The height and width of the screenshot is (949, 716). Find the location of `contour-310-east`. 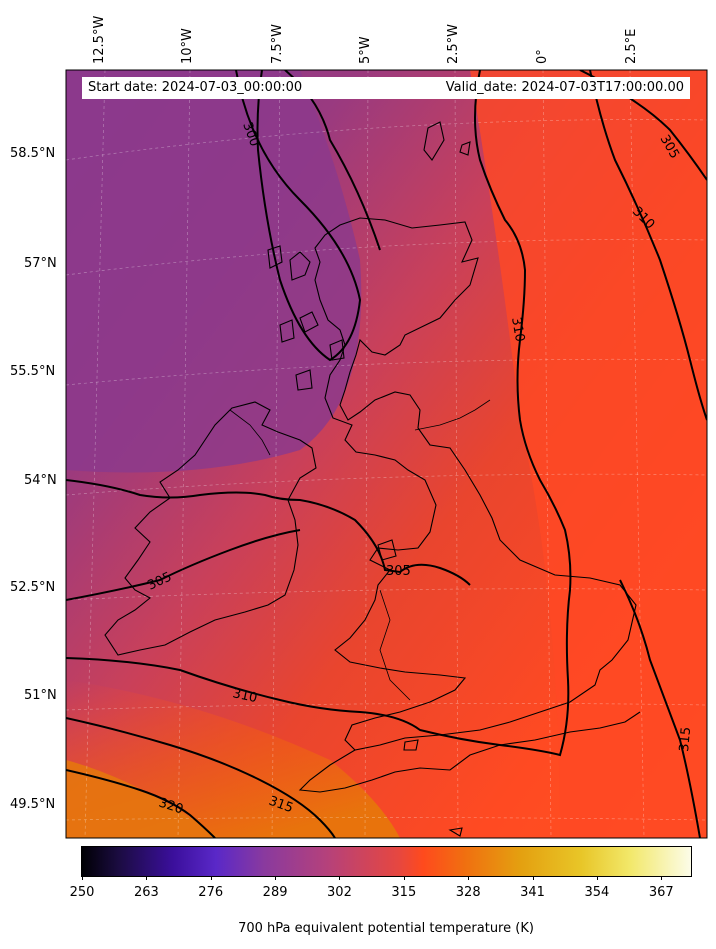

contour-310-east is located at coordinates (648, 245).